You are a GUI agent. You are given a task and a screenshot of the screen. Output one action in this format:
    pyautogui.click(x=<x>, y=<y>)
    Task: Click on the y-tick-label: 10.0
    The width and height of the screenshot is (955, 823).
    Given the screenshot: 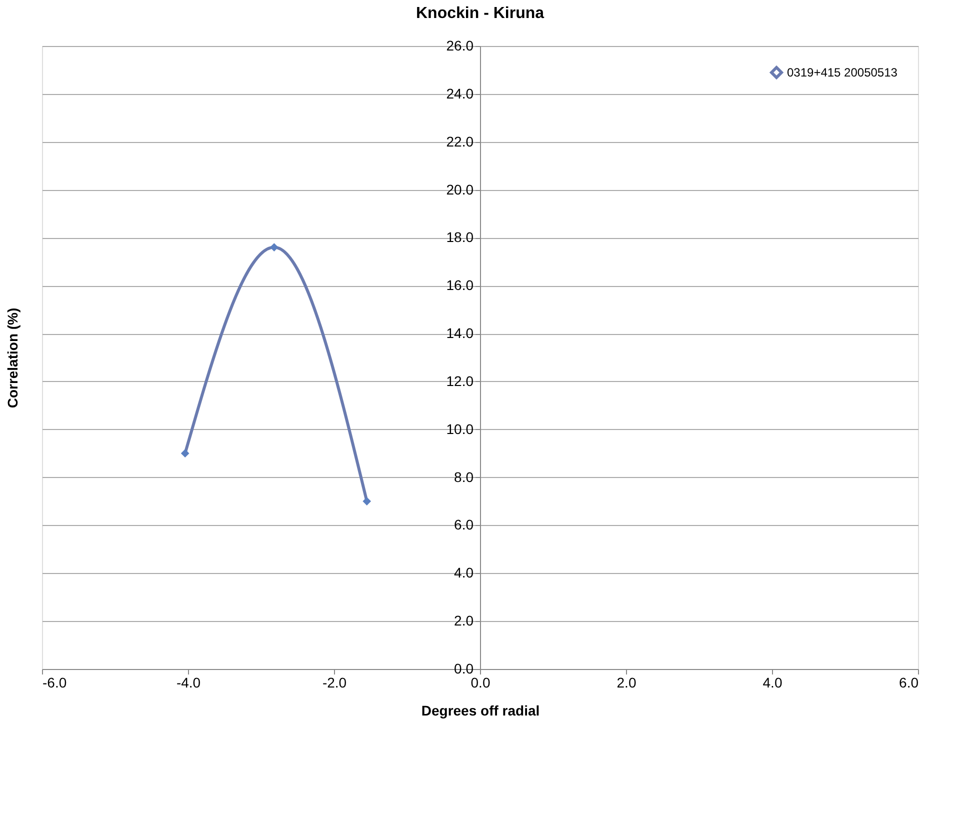 What is the action you would take?
    pyautogui.click(x=460, y=428)
    